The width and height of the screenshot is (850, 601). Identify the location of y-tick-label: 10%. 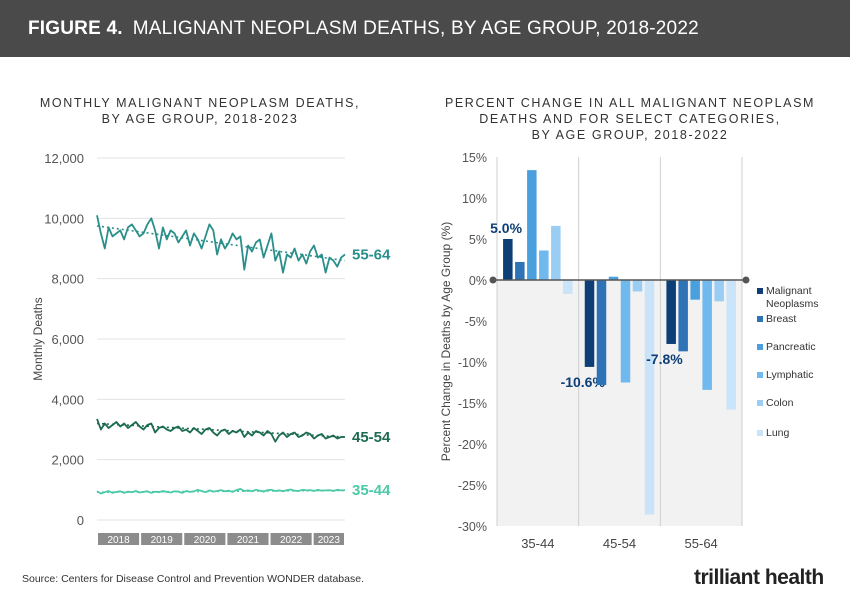
(474, 199).